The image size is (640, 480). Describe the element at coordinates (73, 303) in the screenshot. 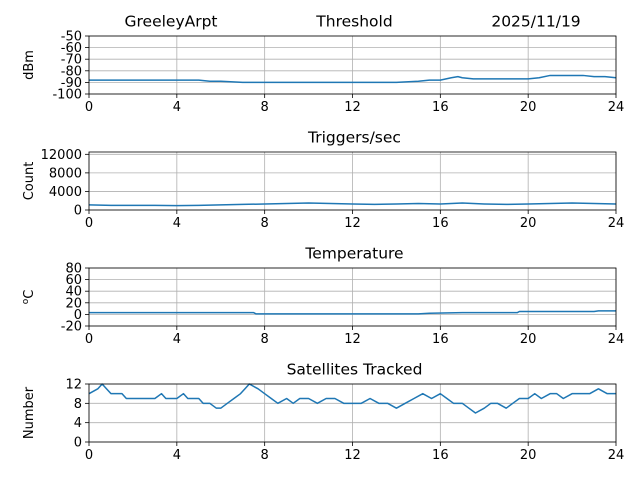

I see `y-tick-label: 20` at that location.